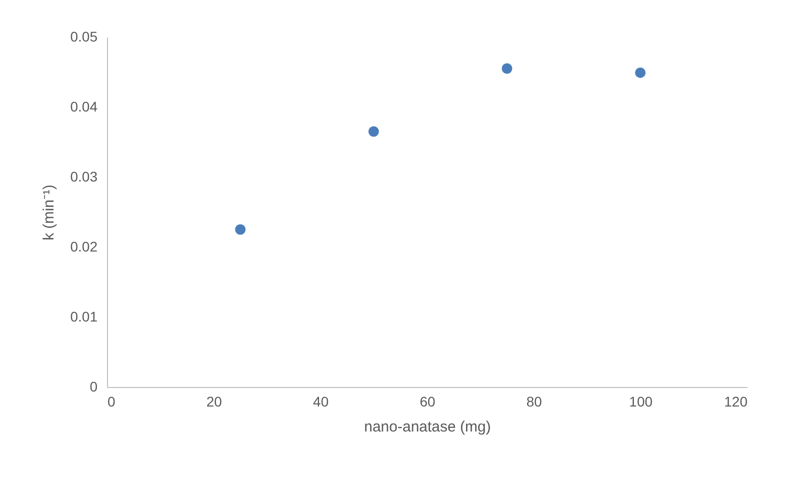 The image size is (790, 481). I want to click on x-axis-title: nano-anatase (mg), so click(427, 427).